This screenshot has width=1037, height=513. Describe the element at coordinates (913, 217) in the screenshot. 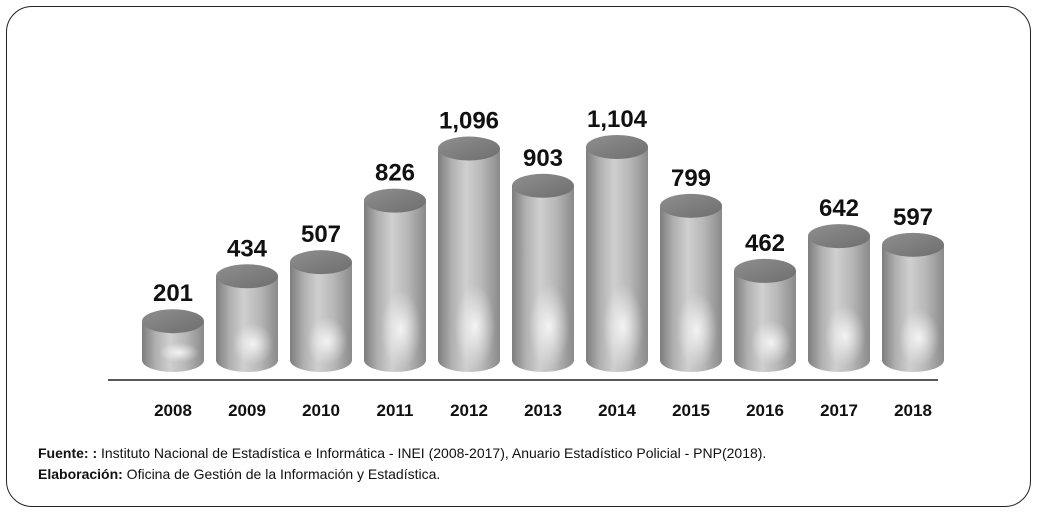

I see `data-label-2018: 597` at that location.